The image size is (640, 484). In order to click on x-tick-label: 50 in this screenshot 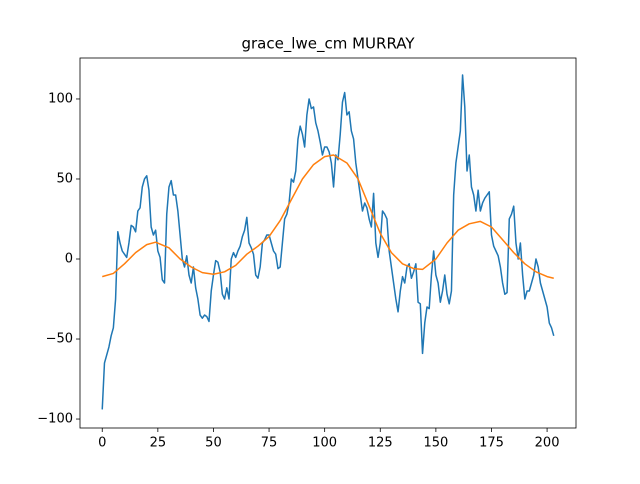, I will do `click(213, 443)`.